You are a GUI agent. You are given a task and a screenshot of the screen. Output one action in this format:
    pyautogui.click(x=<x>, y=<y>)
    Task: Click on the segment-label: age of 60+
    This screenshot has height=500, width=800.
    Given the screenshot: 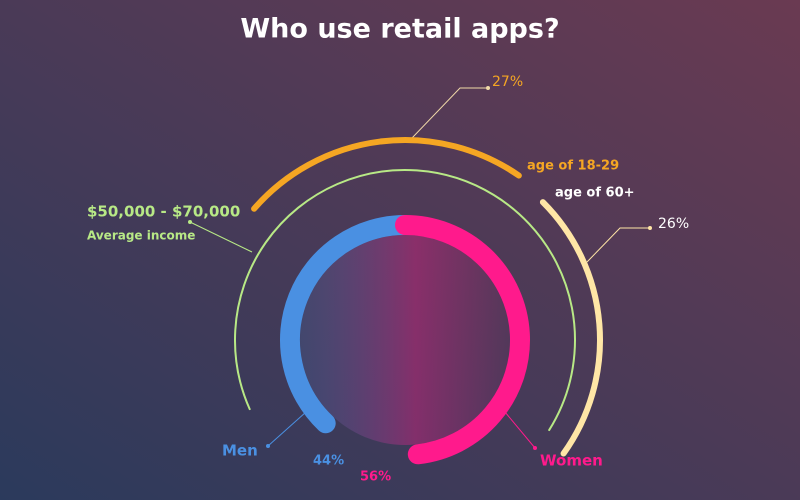 What is the action you would take?
    pyautogui.click(x=595, y=193)
    